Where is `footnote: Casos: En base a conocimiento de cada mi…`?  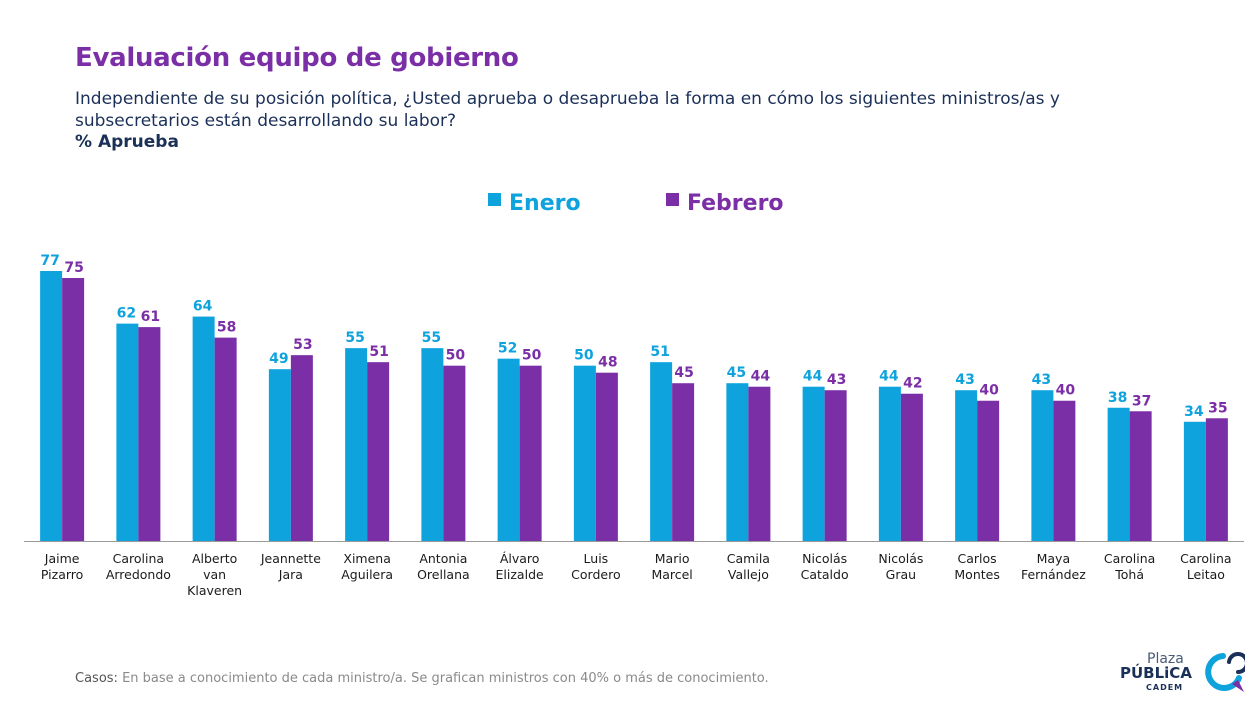
footnote: Casos: En base a conocimiento de cada mi… is located at coordinates (422, 678).